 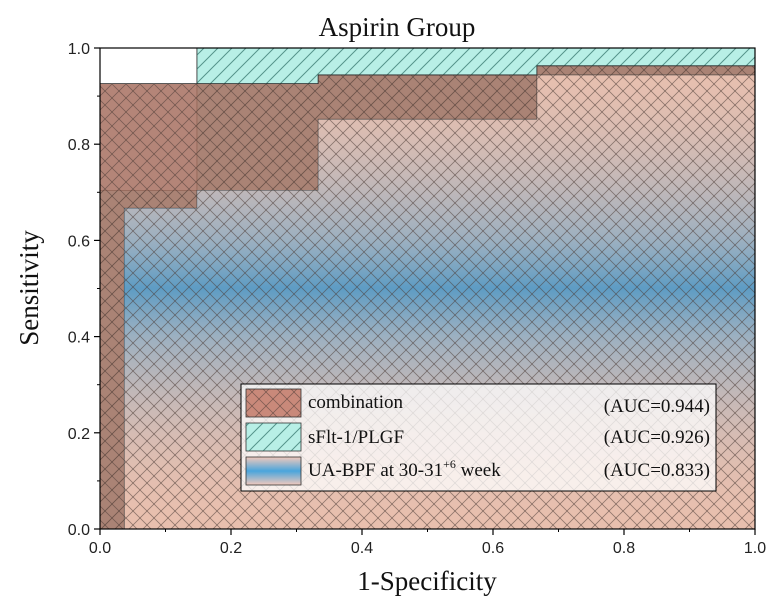 I want to click on x-tick-label: 0.0, so click(x=100, y=548).